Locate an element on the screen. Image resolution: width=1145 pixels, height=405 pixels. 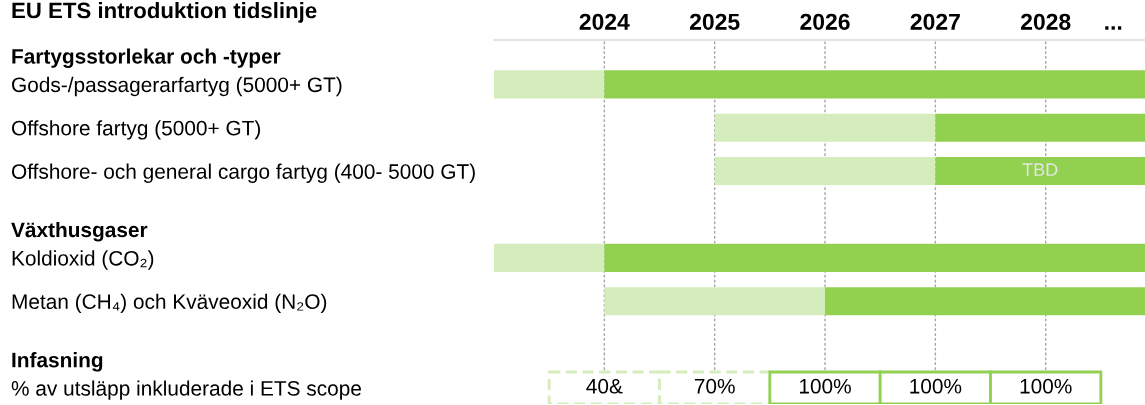
data-label: TBD is located at coordinates (1040, 169).